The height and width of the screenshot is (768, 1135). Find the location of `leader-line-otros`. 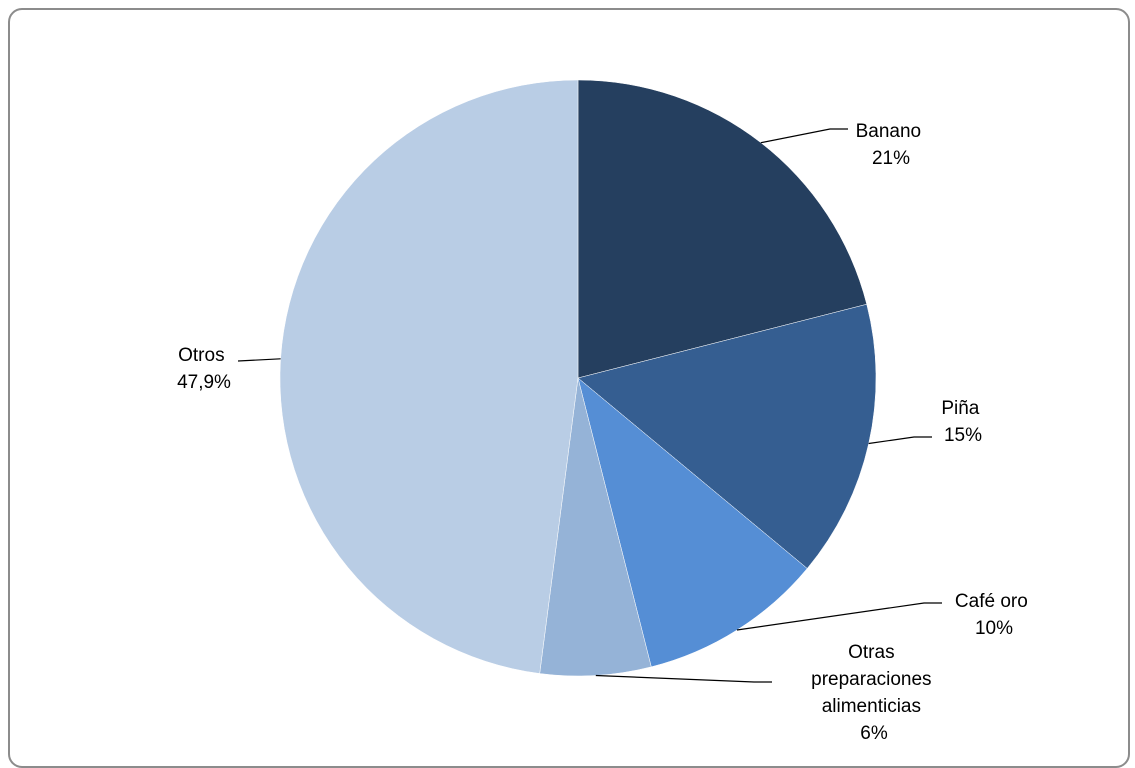

leader-line-otros is located at coordinates (259, 360).